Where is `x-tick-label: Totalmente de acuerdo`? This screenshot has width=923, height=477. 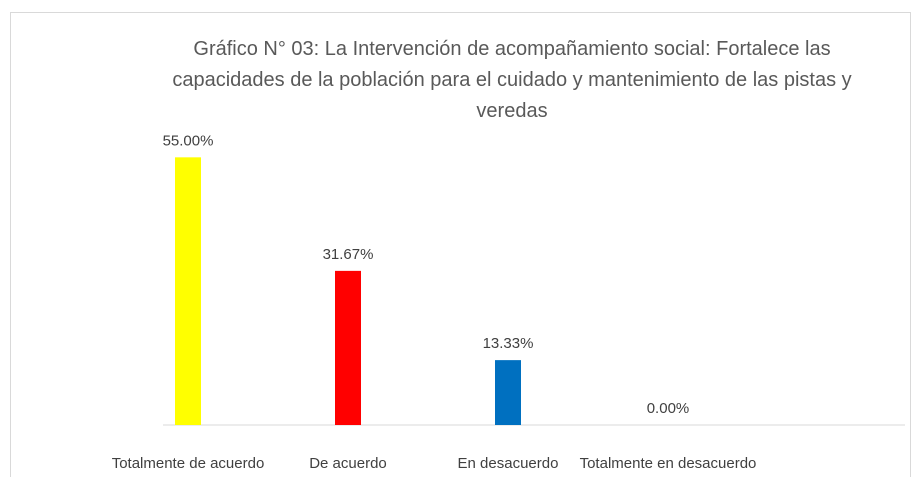 x-tick-label: Totalmente de acuerdo is located at coordinates (188, 463).